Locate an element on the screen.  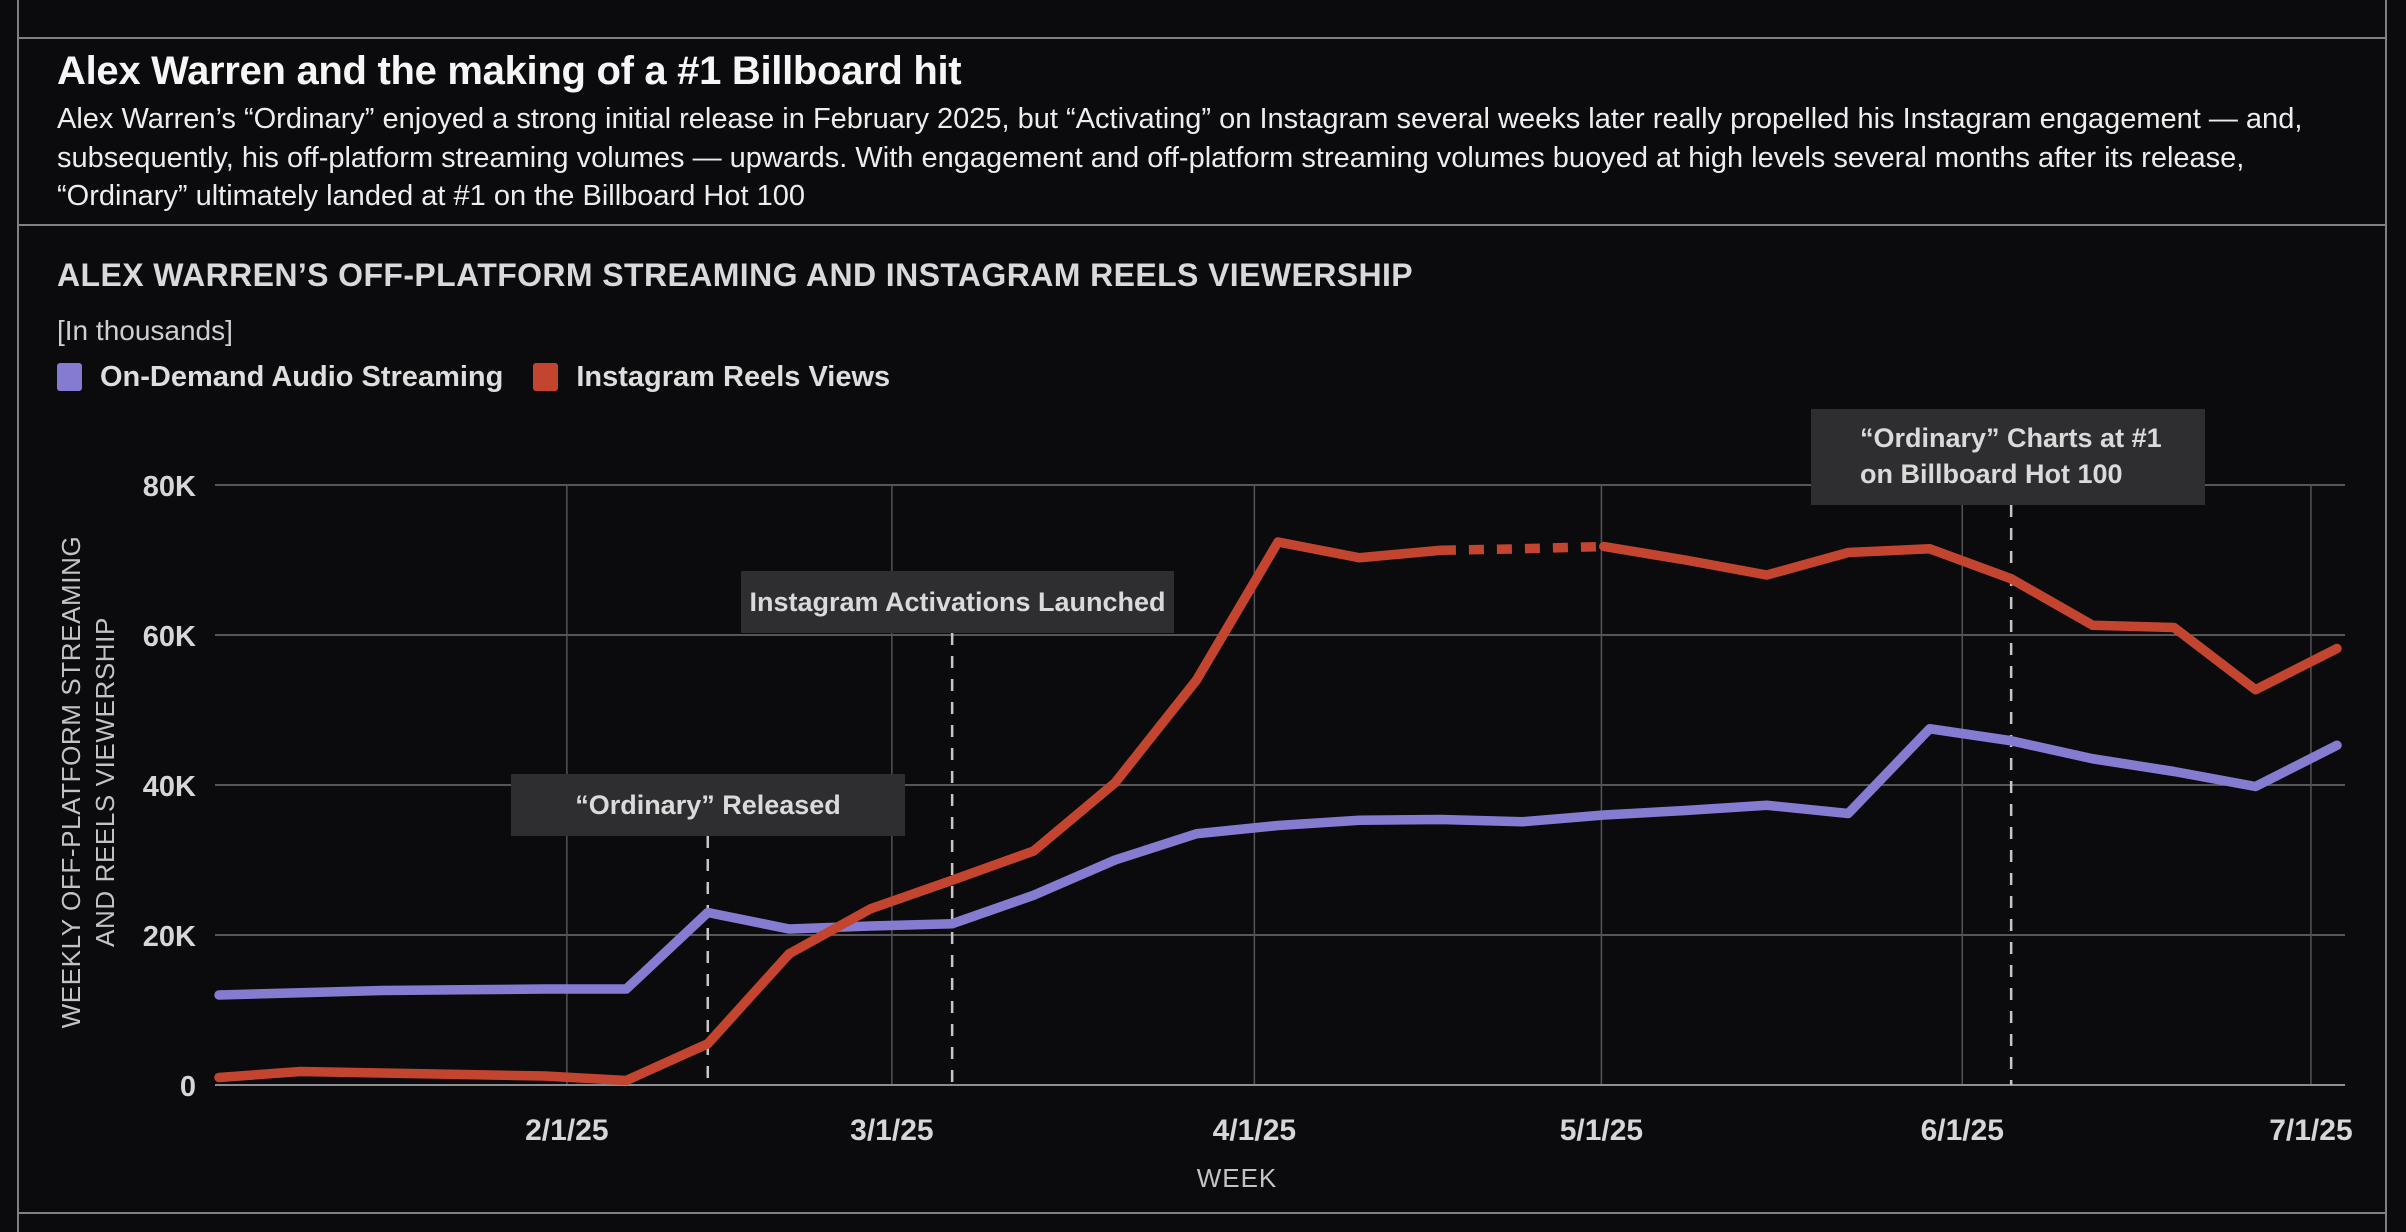
legend-item-instagram-reels-views: Instagram Reels Views is located at coordinates (711, 377).